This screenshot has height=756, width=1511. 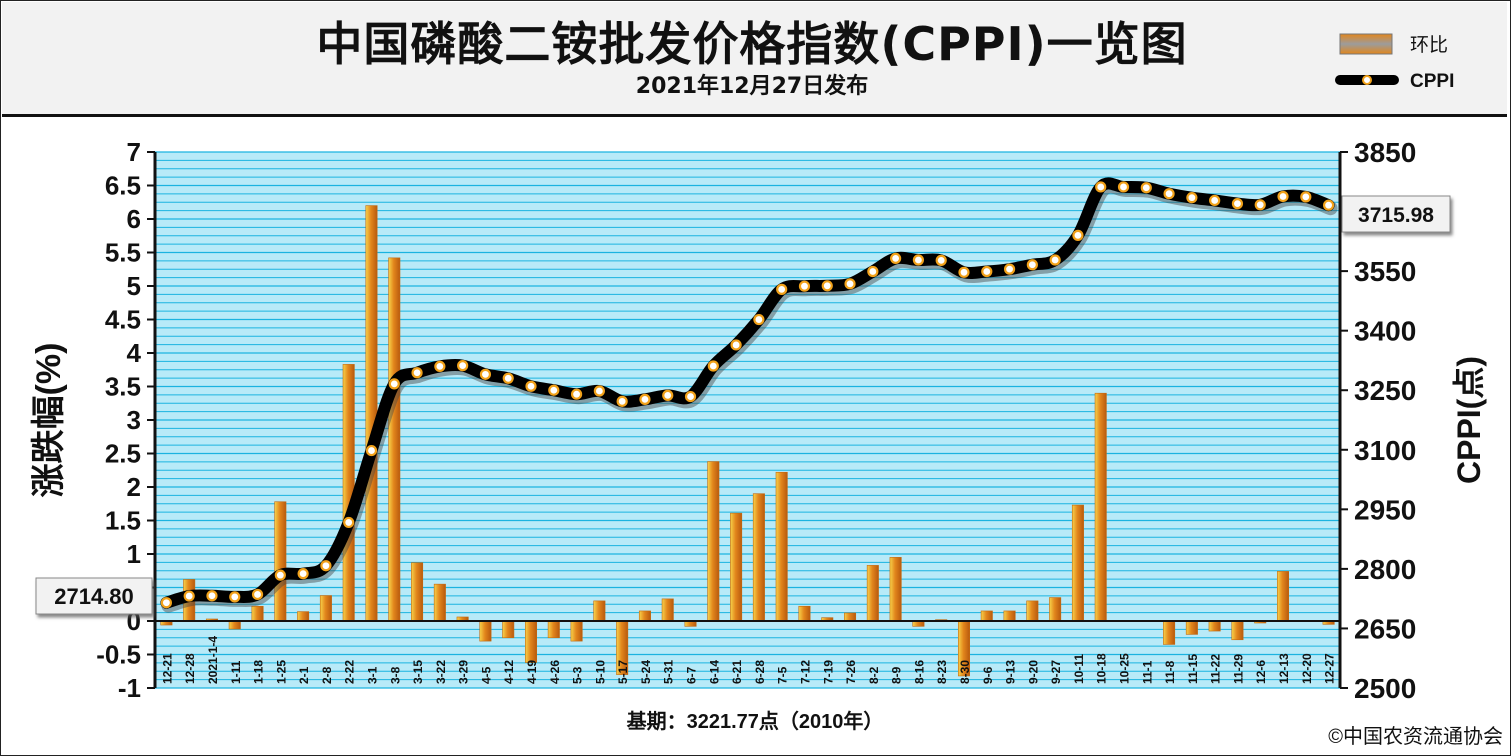 What do you see at coordinates (123, 454) in the screenshot?
I see `left-tick-label: 2.5` at bounding box center [123, 454].